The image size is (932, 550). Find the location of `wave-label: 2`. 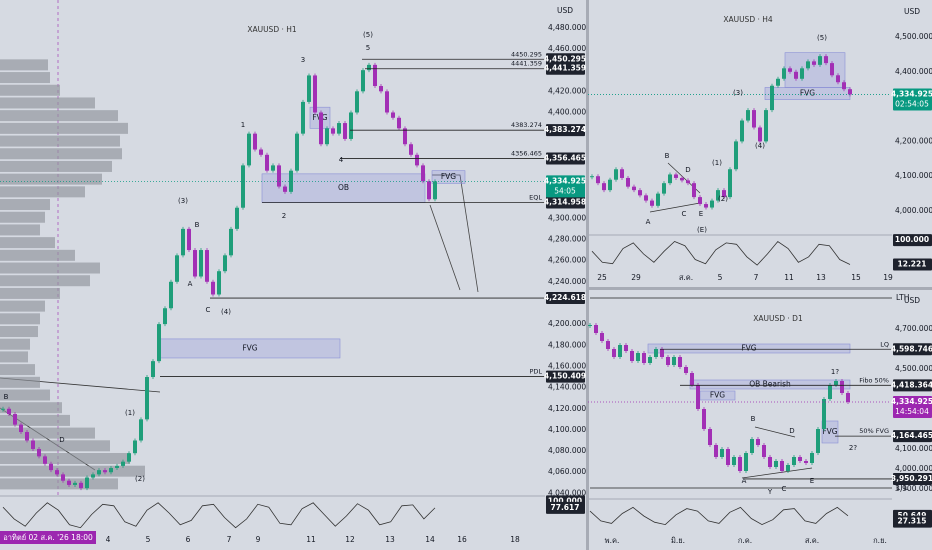

wave-label: 2 is located at coordinates (284, 216).